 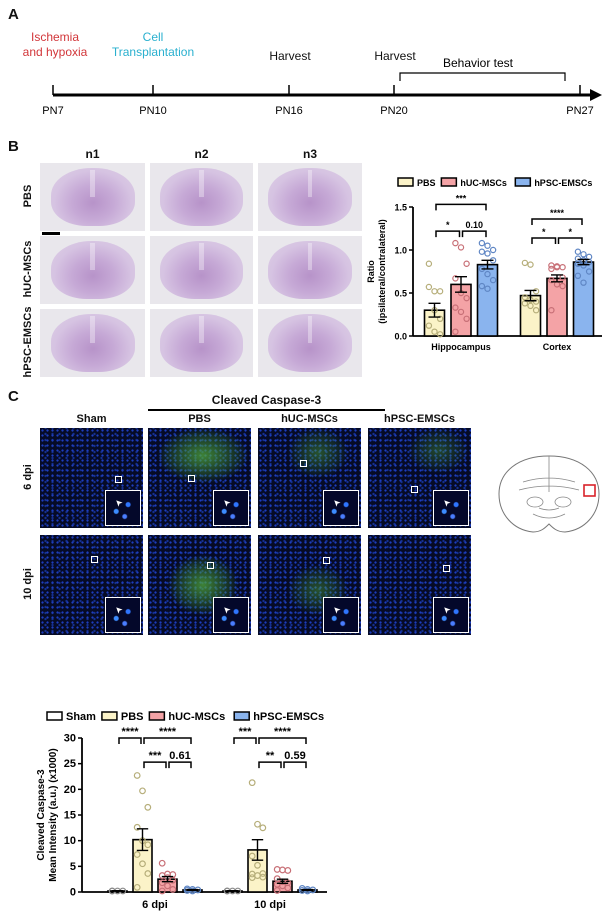 I want to click on timeline-event-label: Harvest, so click(x=290, y=56).